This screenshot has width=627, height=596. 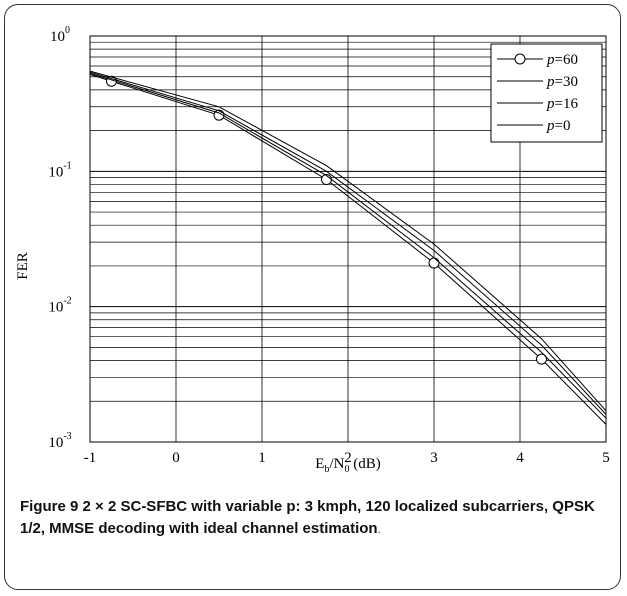 What do you see at coordinates (336, 464) in the screenshot?
I see `x-axis-label-mid: /N` at bounding box center [336, 464].